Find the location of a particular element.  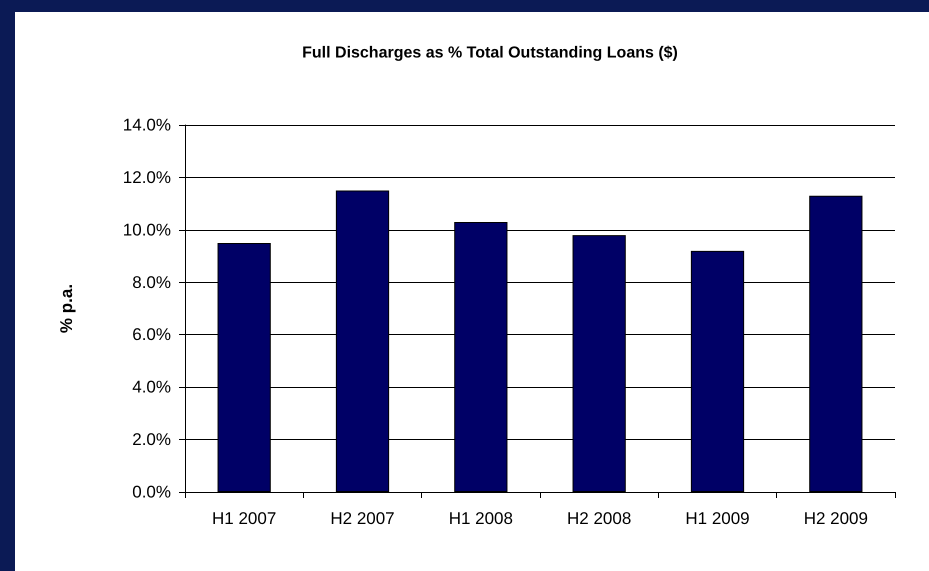

x-tick-label: H1 2009 is located at coordinates (717, 518).